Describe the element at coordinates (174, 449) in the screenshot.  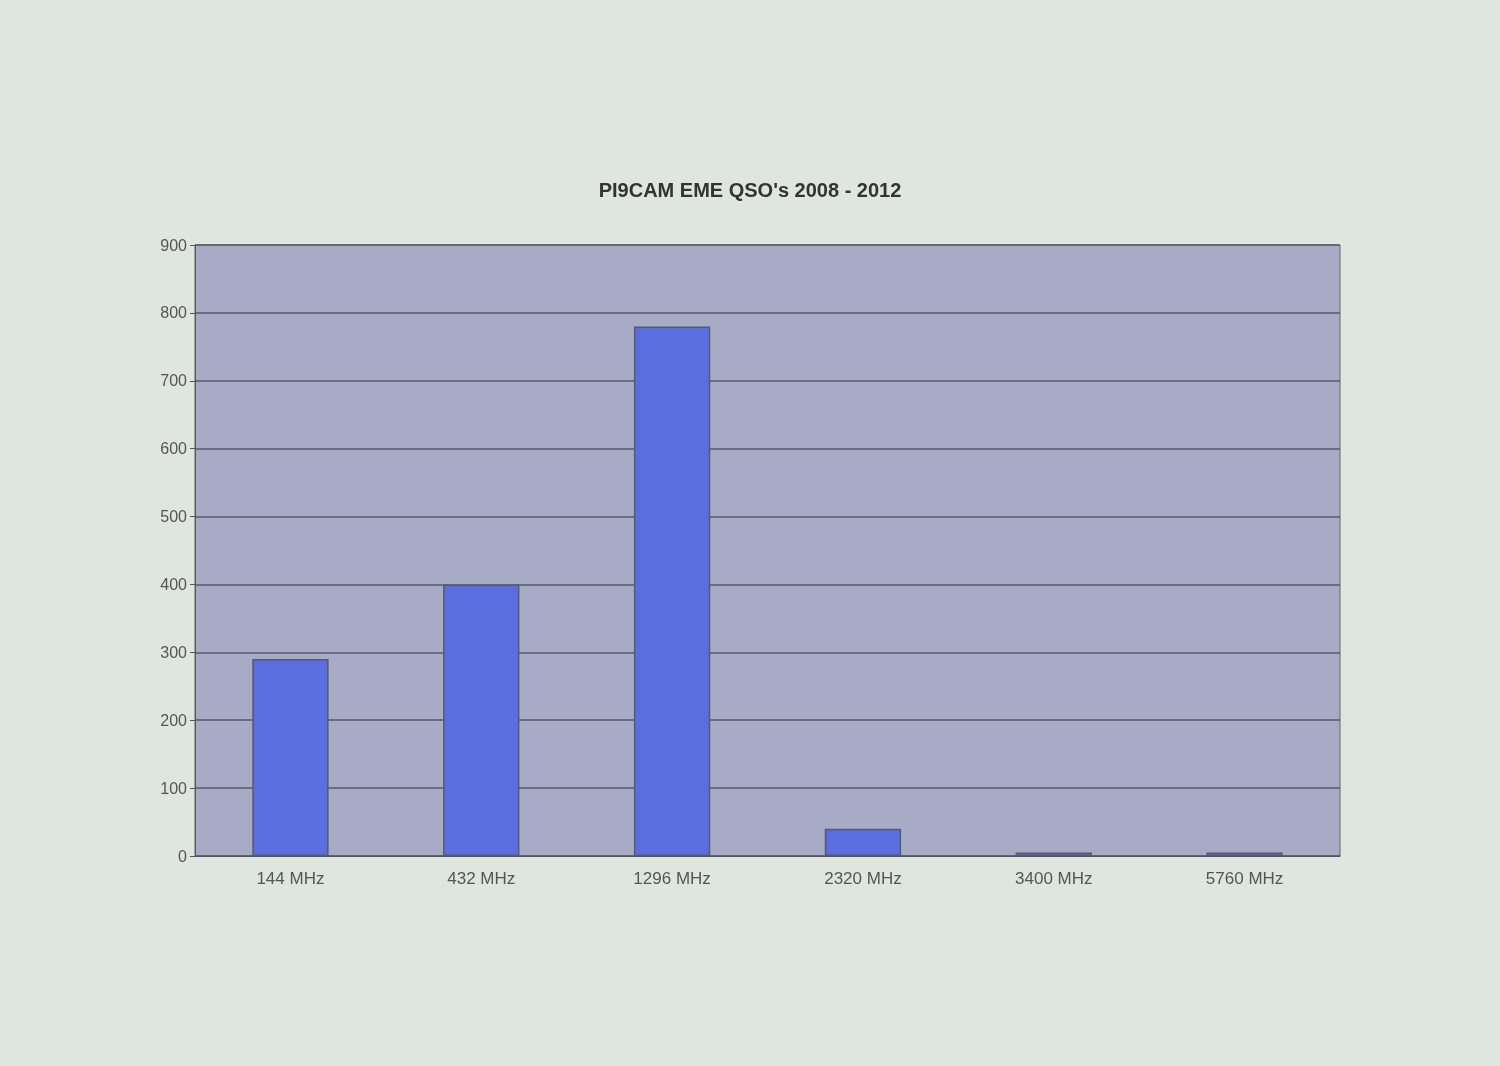
I see `y-tick-label: 600` at that location.